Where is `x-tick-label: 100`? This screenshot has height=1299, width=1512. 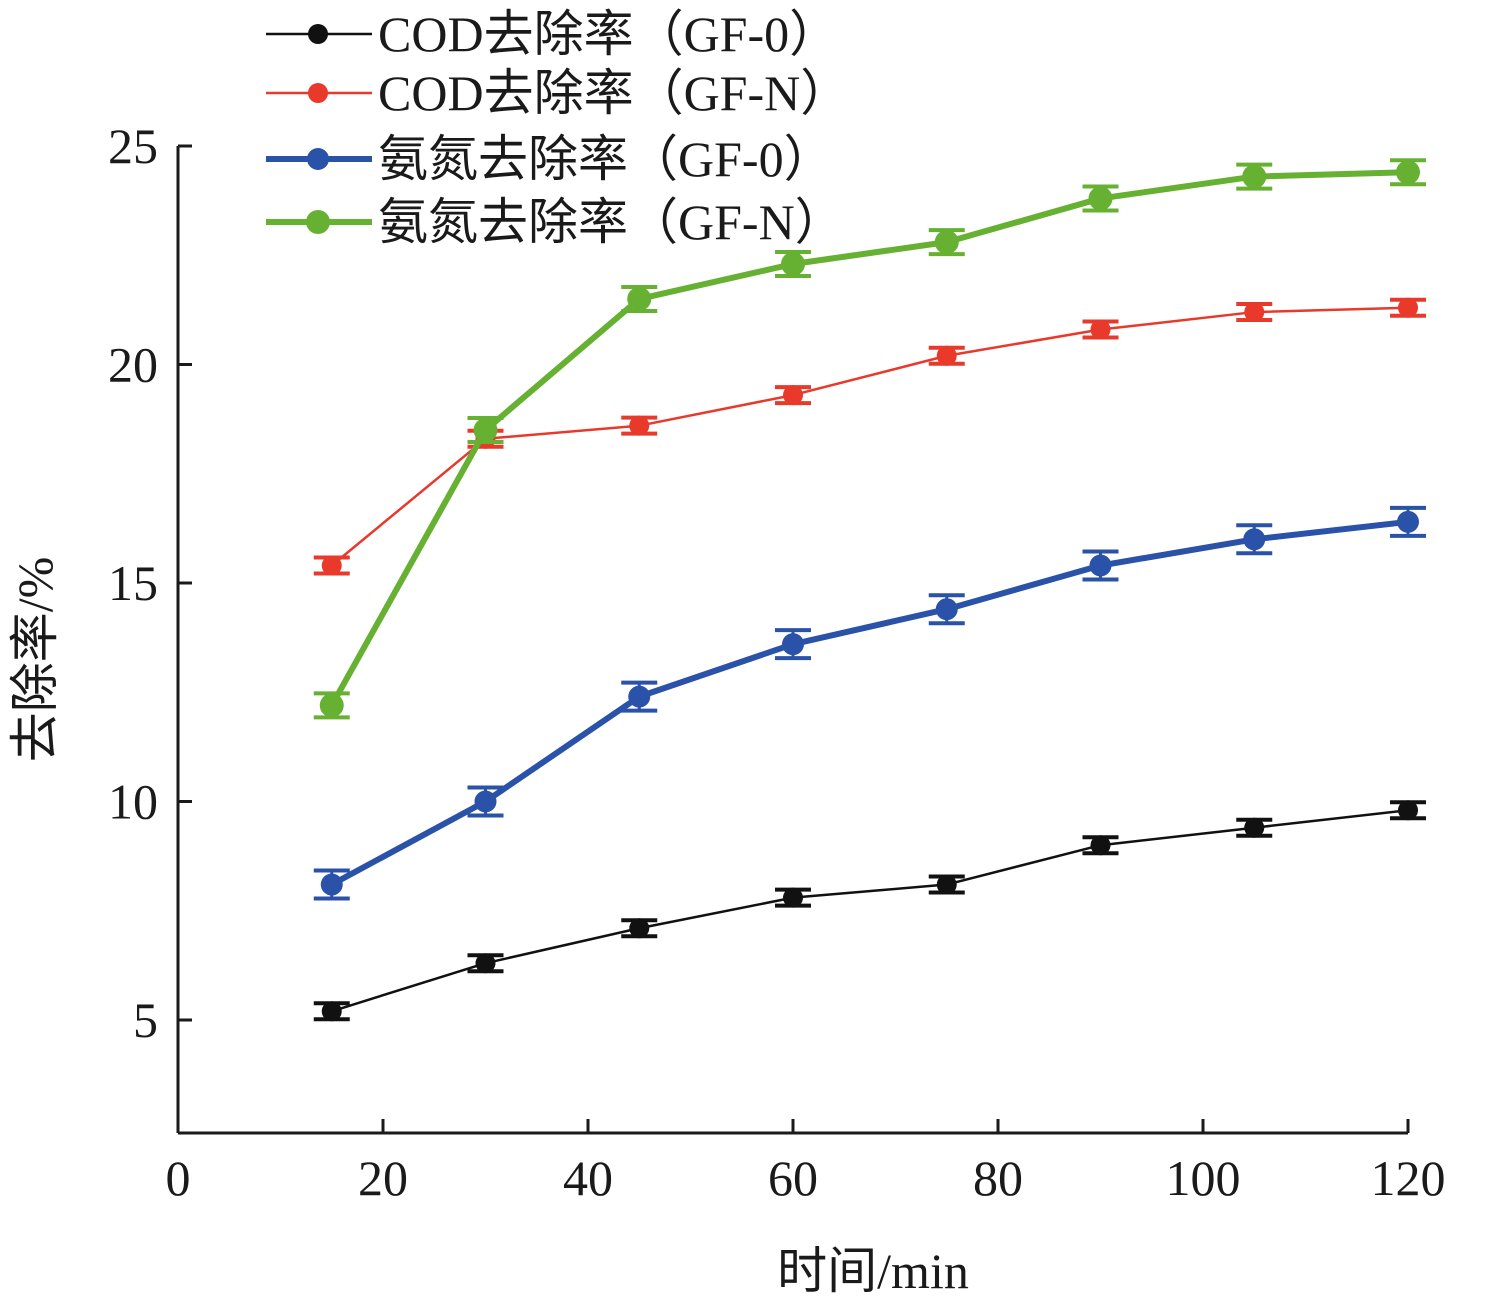
x-tick-label: 100 is located at coordinates (1203, 1178).